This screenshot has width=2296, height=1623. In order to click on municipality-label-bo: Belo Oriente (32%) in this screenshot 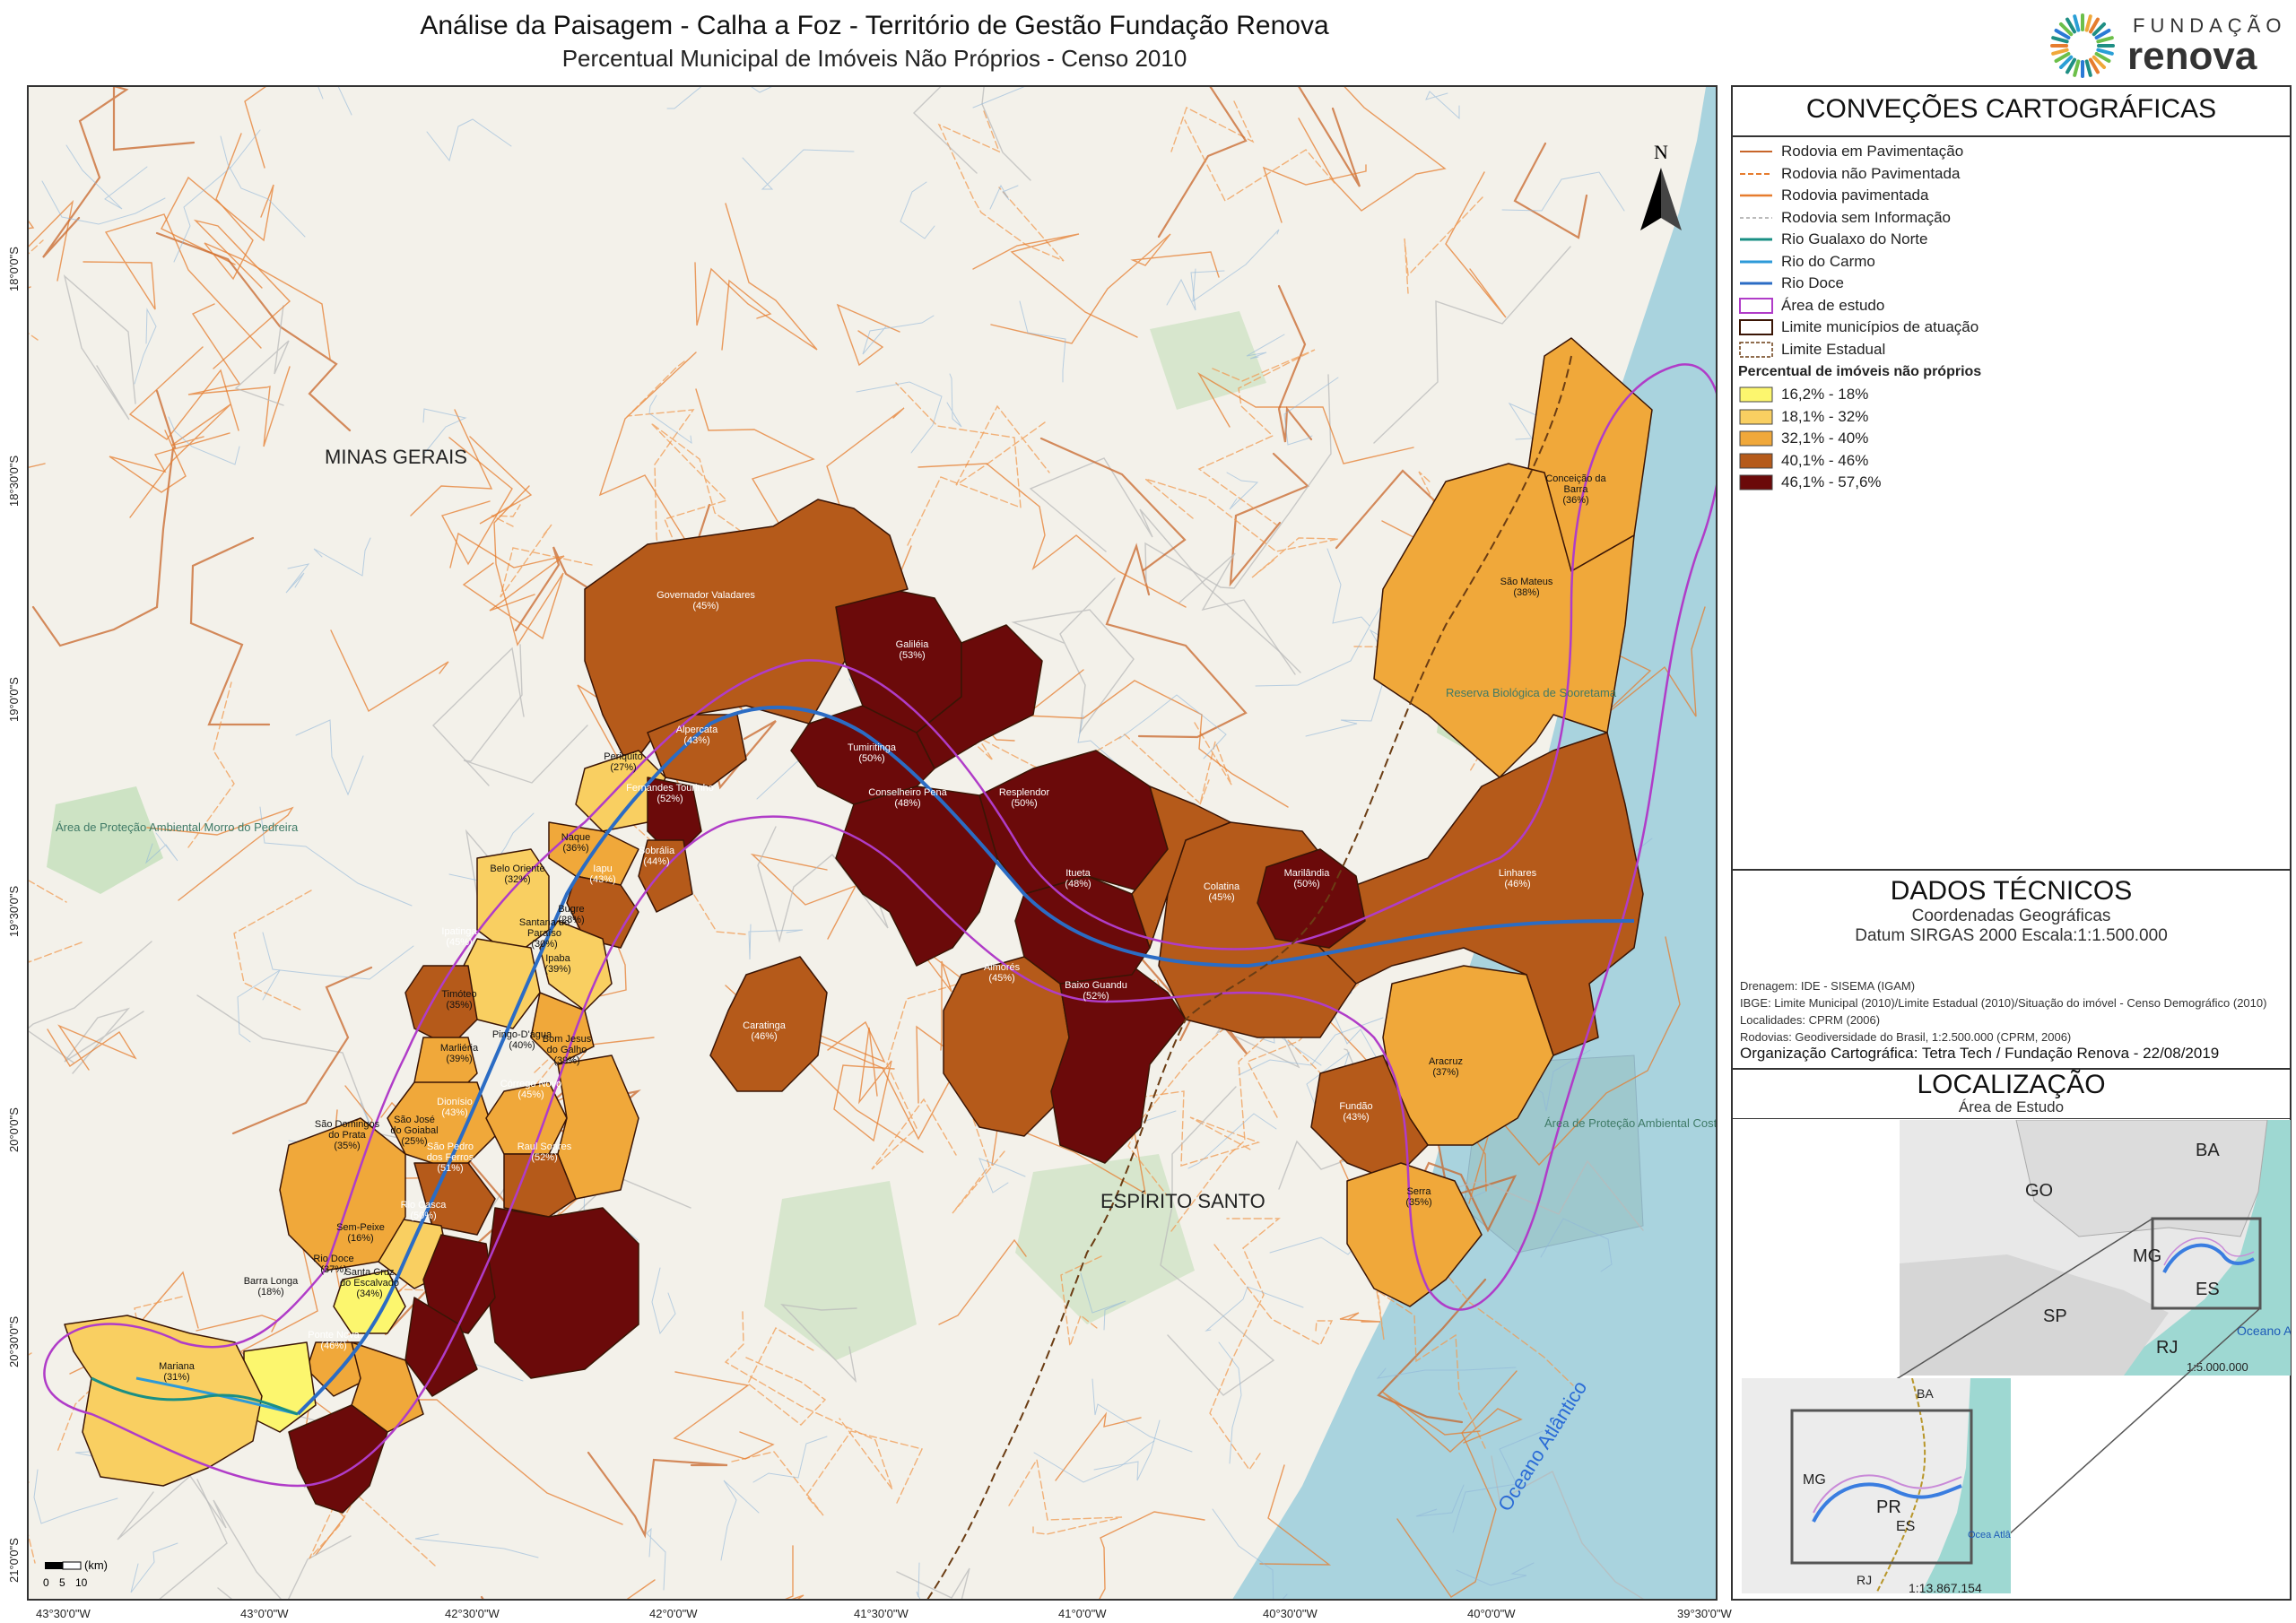, I will do `click(517, 874)`.